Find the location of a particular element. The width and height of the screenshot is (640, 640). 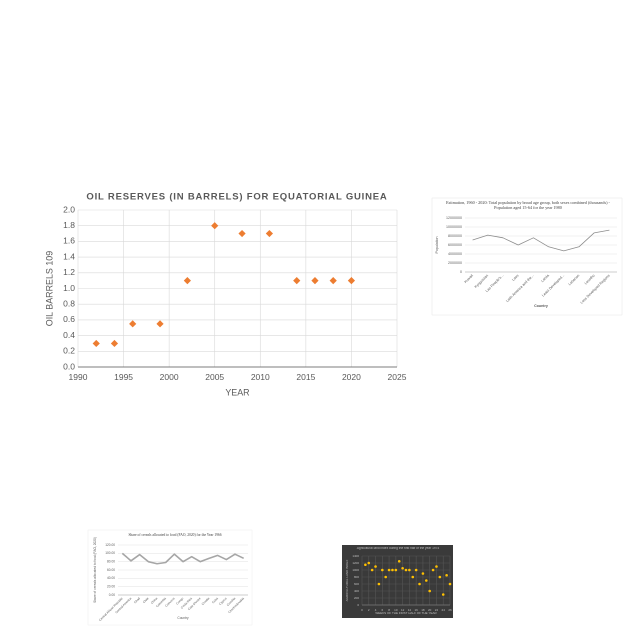

y-tick-label: 1.4 is located at coordinates (69, 256).